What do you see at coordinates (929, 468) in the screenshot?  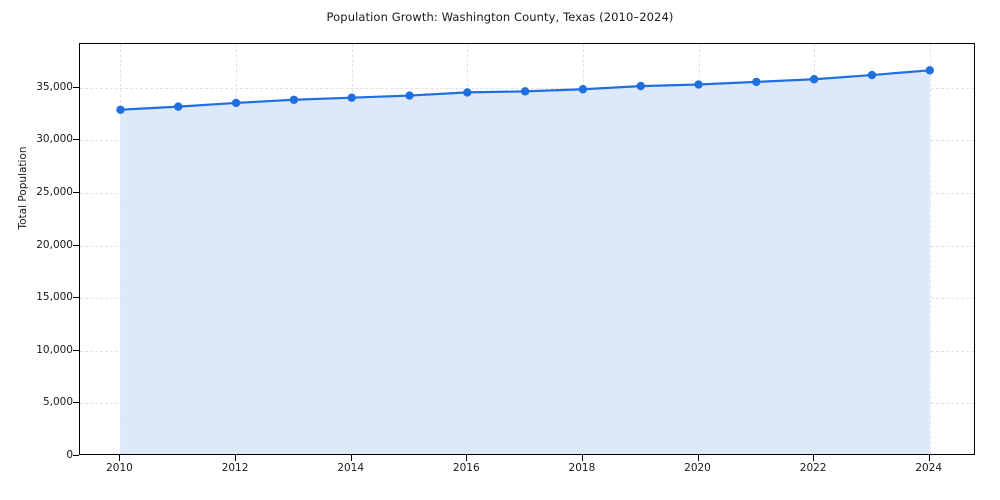 I see `x-tick-label: 2024` at bounding box center [929, 468].